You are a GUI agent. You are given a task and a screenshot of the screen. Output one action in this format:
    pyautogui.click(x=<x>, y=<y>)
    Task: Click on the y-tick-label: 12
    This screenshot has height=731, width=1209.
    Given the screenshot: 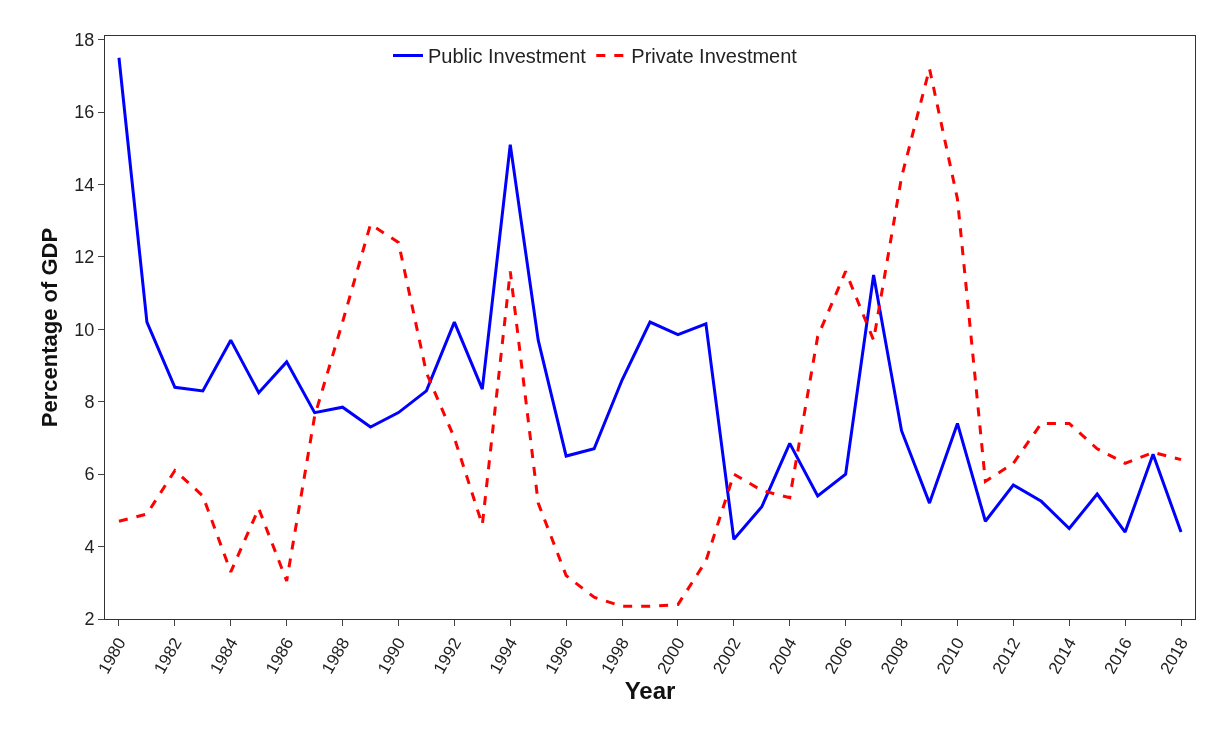 What is the action you would take?
    pyautogui.click(x=84, y=257)
    